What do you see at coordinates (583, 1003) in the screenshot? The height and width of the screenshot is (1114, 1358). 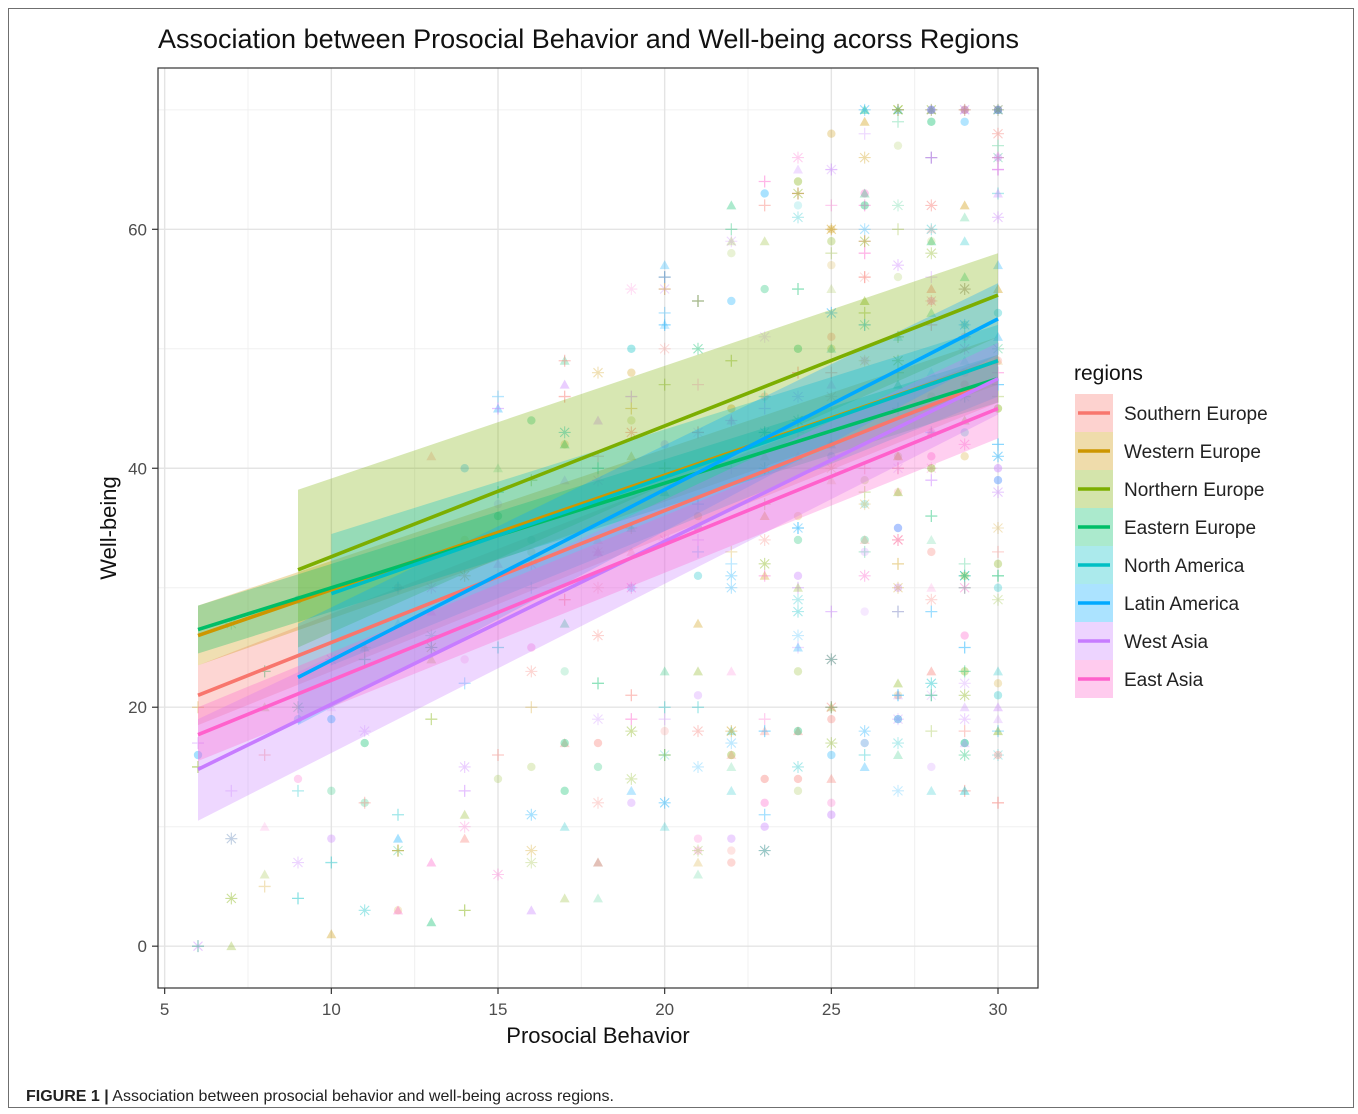 I see `x-axis-ticks: 5 10 15 20 25 30` at bounding box center [583, 1003].